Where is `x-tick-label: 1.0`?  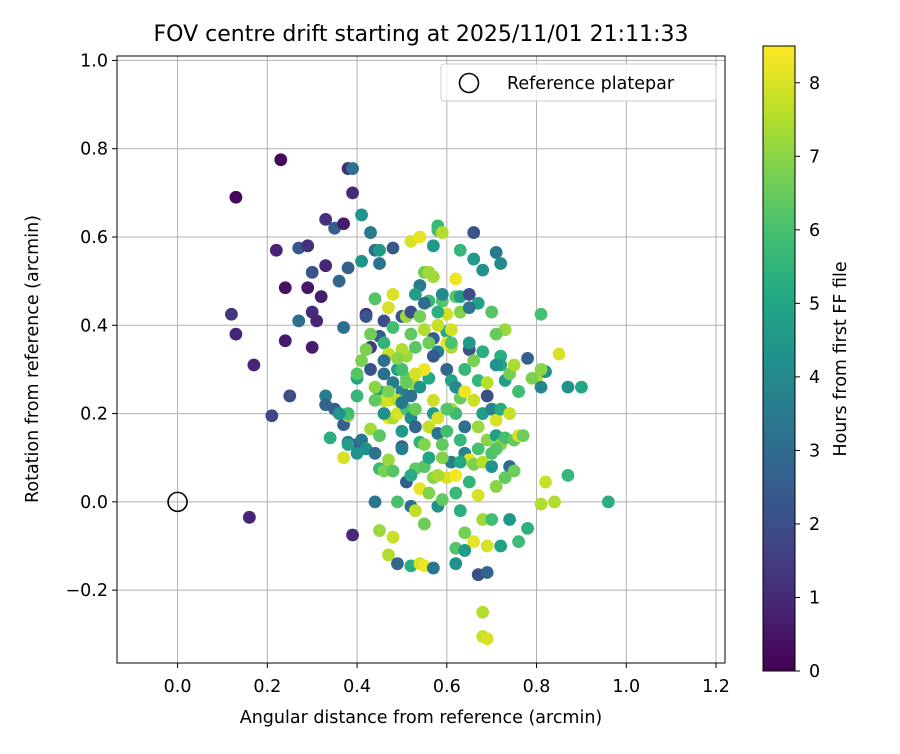 x-tick-label: 1.0 is located at coordinates (626, 687).